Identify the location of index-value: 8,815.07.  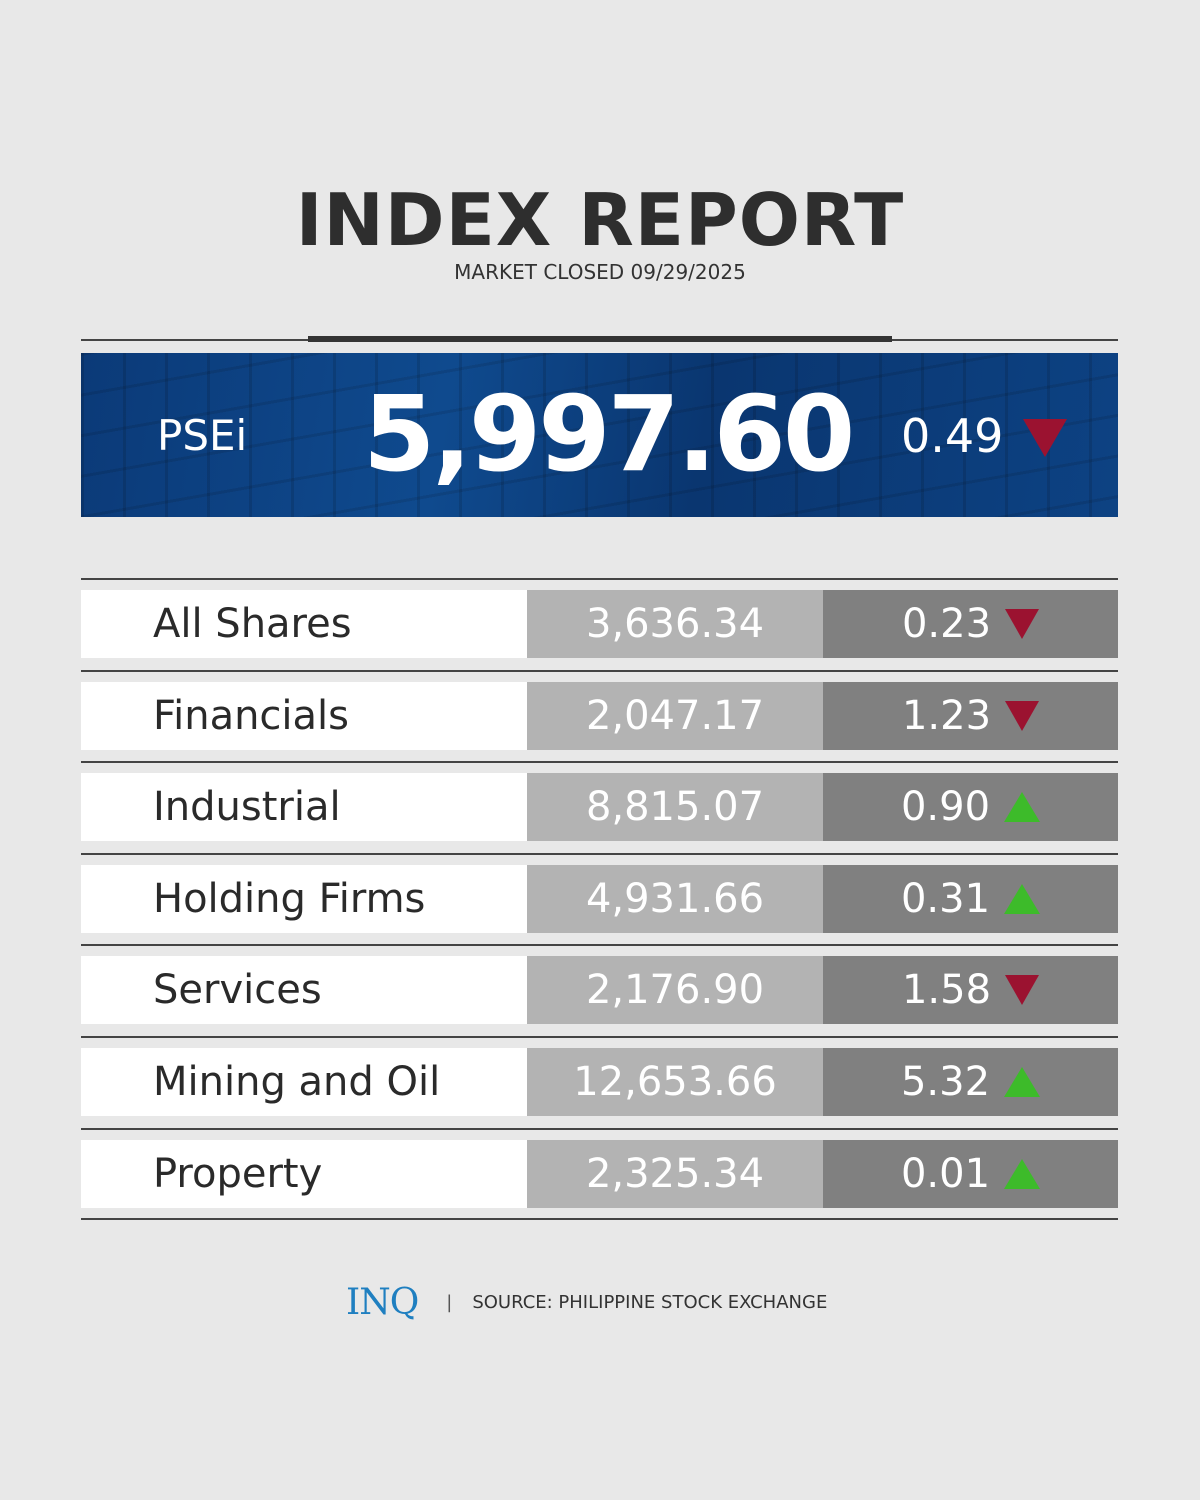
(675, 807).